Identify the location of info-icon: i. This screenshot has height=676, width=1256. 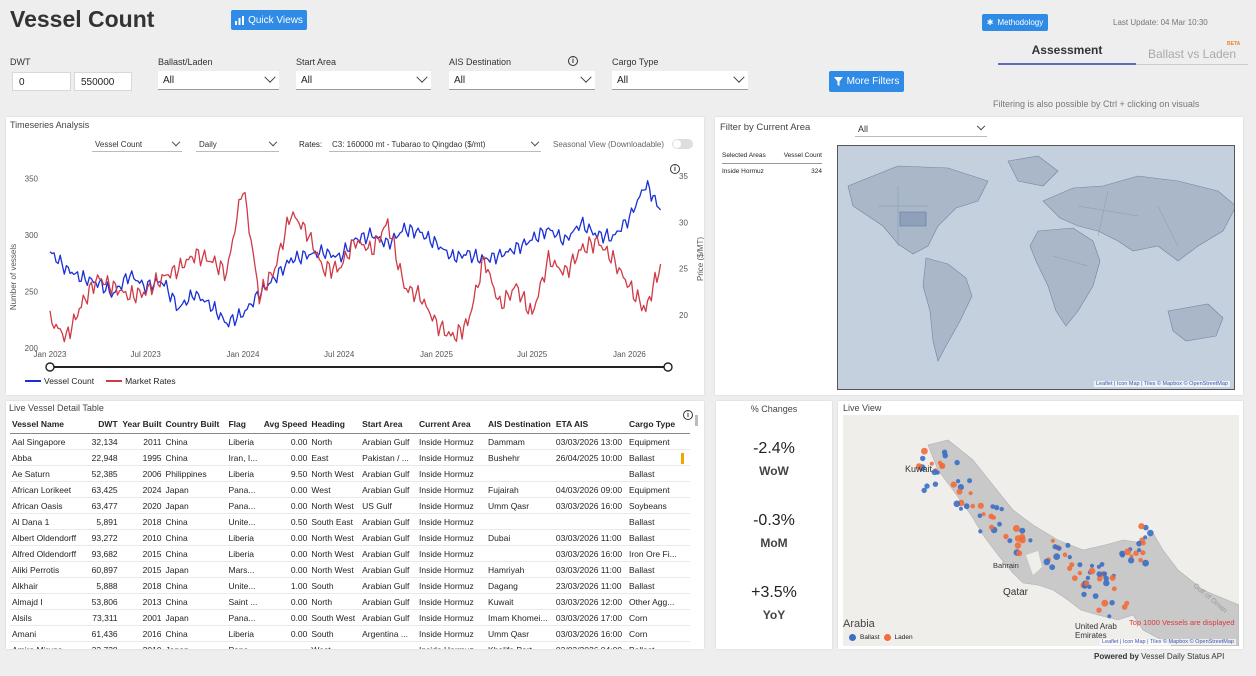
(573, 61).